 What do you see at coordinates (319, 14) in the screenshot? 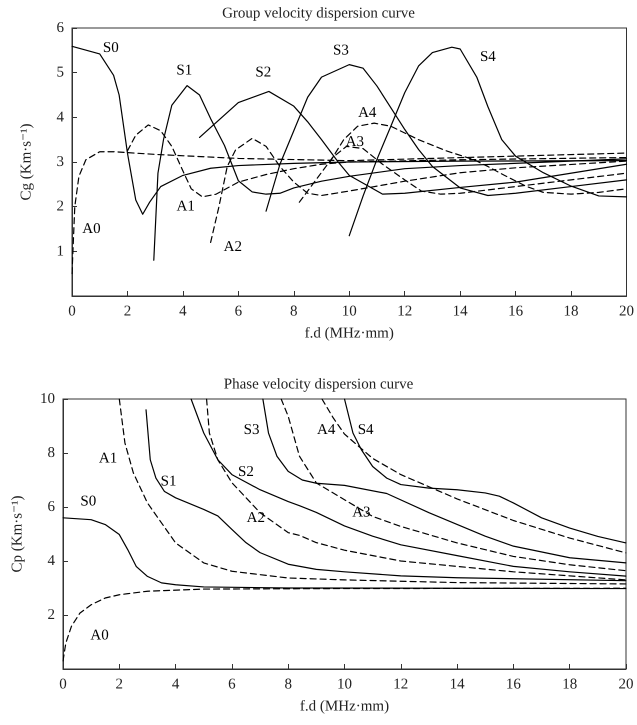
I see `chart-title: Group velocity dispersion curve` at bounding box center [319, 14].